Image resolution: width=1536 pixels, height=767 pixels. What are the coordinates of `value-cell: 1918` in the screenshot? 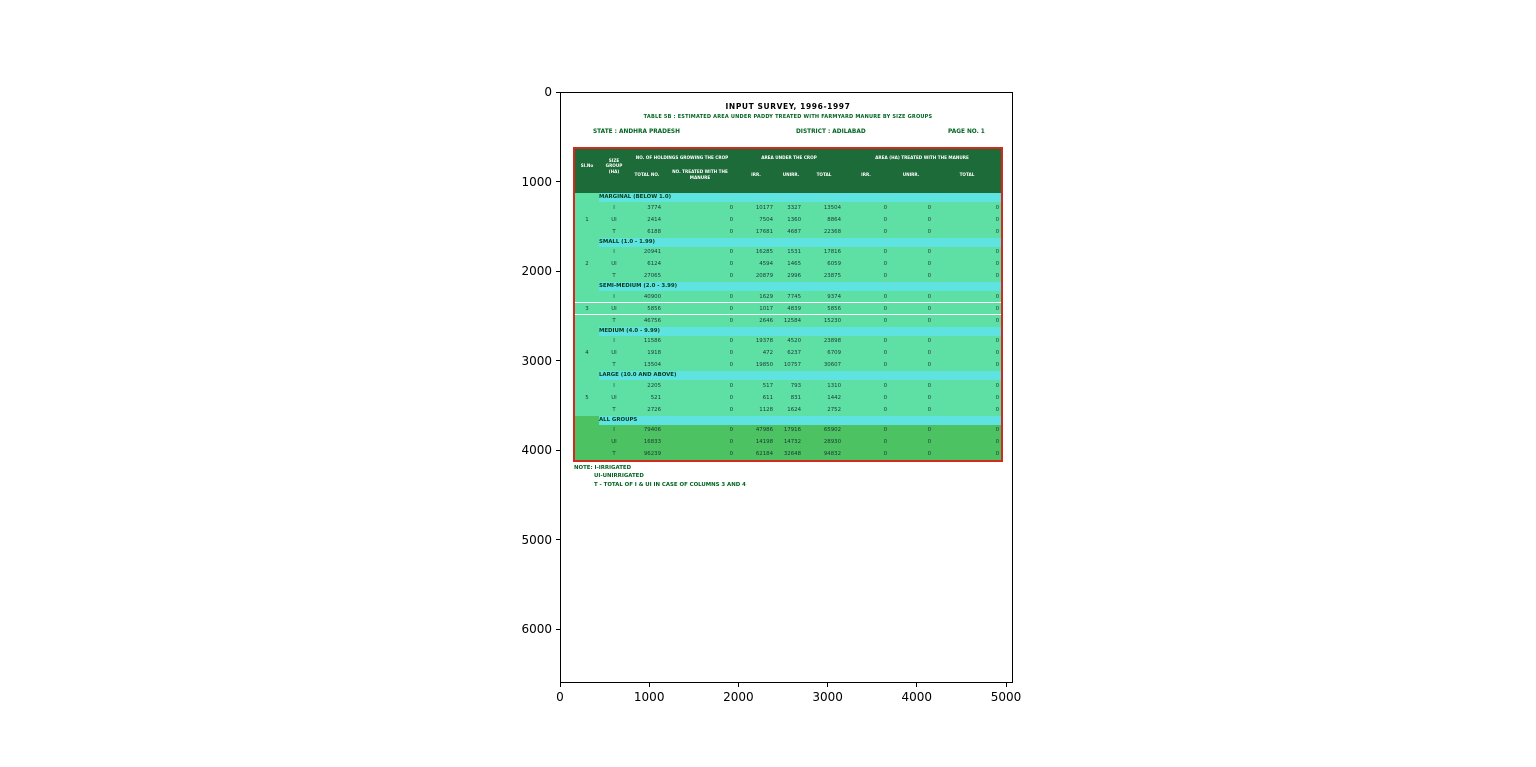 It's located at (654, 353).